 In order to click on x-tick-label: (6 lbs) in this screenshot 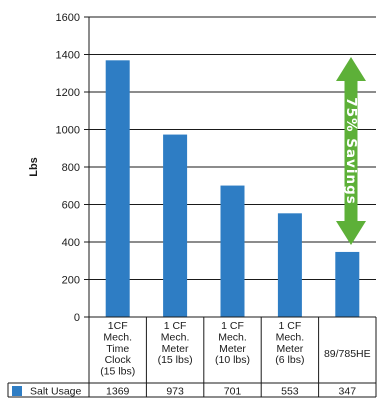, I will do `click(289, 360)`.